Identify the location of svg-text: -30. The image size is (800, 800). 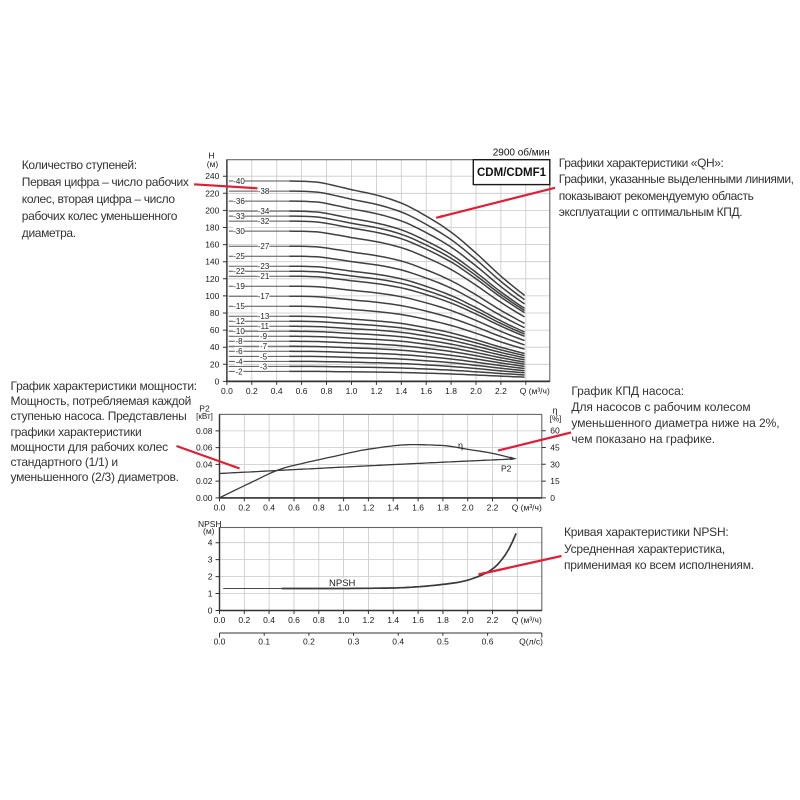
(239, 231).